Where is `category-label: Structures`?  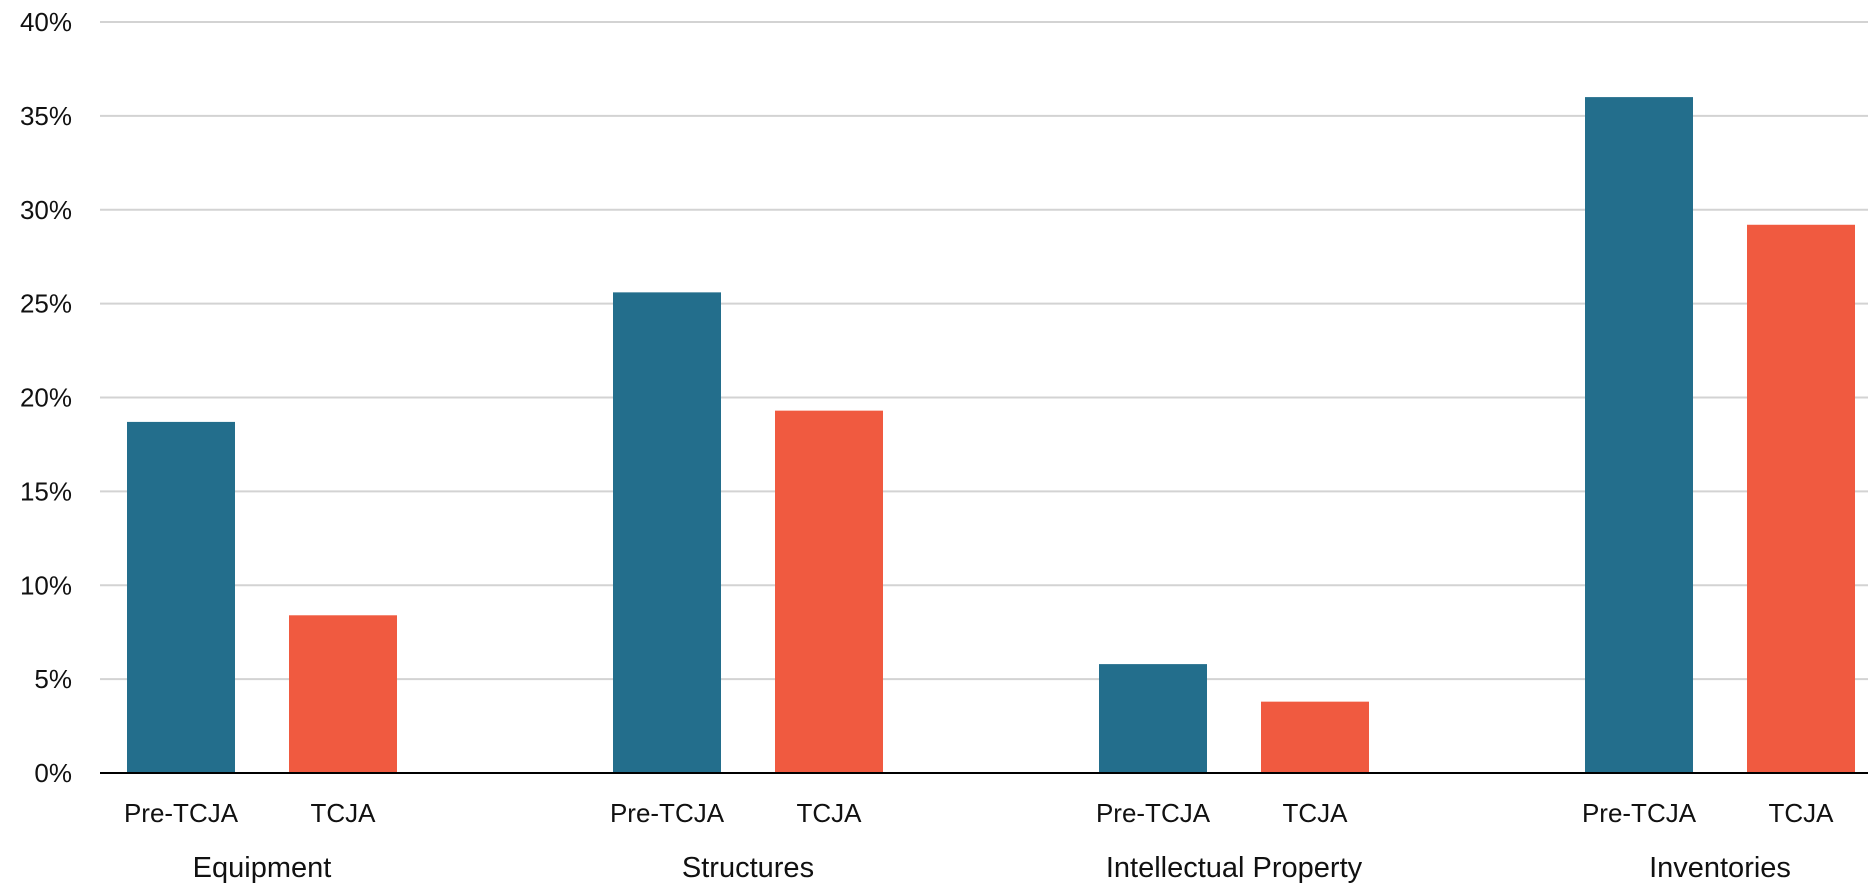
category-label: Structures is located at coordinates (748, 868).